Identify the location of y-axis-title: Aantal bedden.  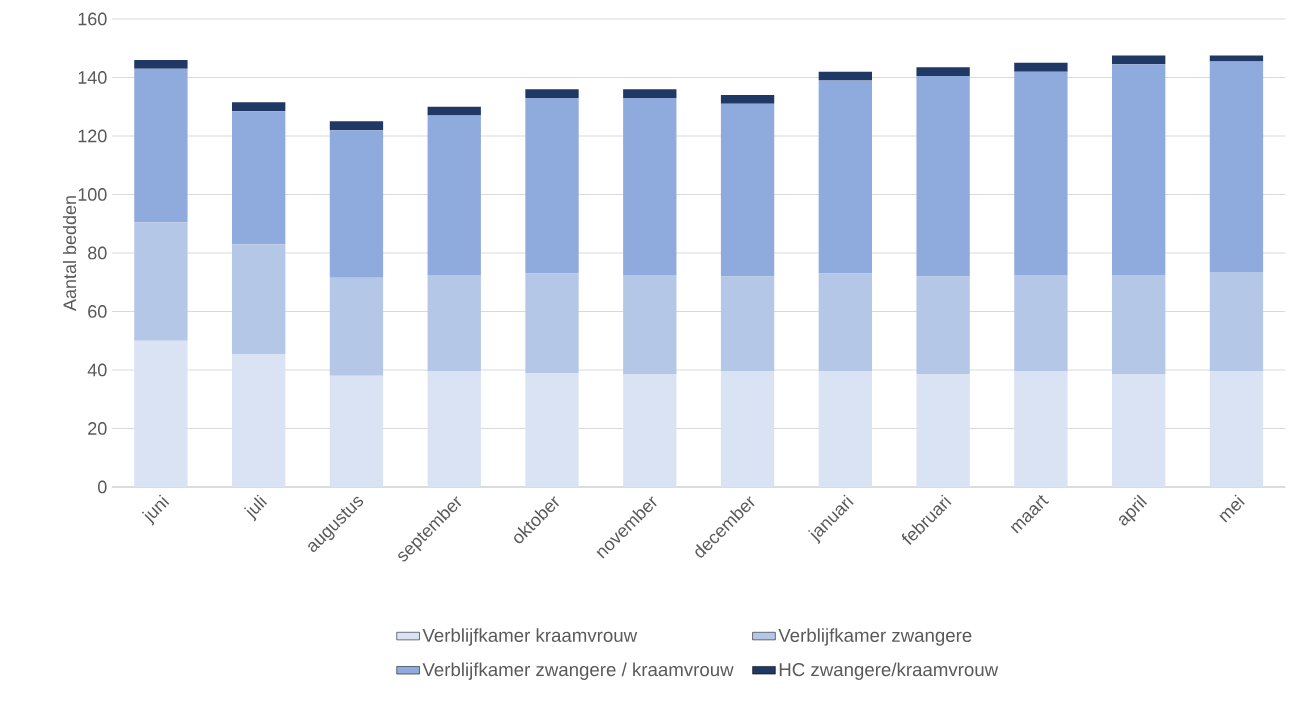
(69, 253).